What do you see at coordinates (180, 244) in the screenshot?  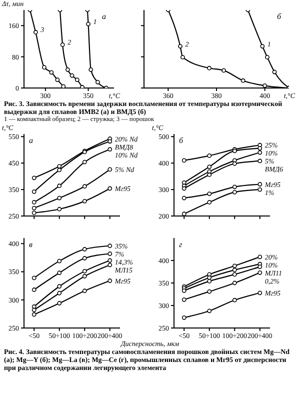 I see `chart-title: г` at bounding box center [180, 244].